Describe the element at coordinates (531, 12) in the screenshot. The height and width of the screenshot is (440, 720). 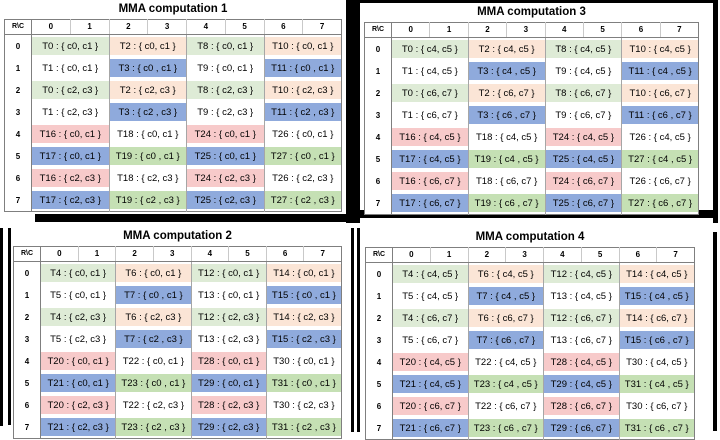
I see `table-title: MMA computation 3` at that location.